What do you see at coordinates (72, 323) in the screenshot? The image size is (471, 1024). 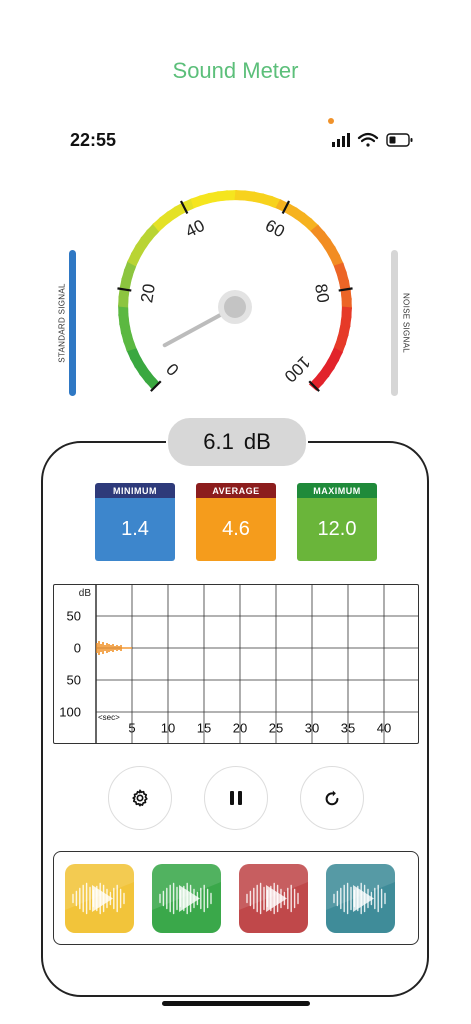 I see `standard-signal-bar` at bounding box center [72, 323].